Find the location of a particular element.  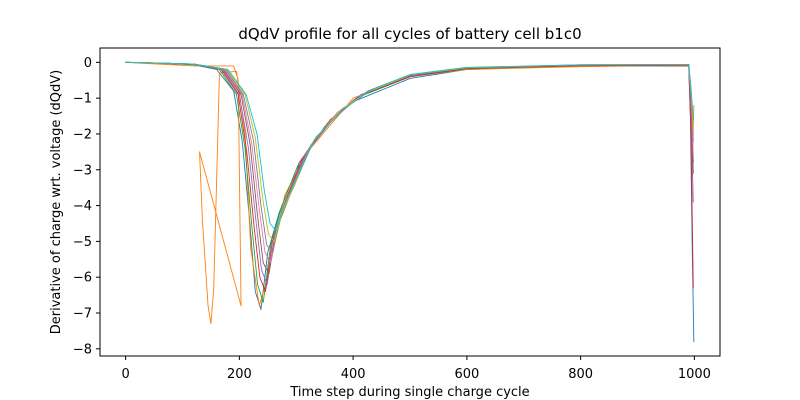

x-tick-label: 600 is located at coordinates (466, 374).